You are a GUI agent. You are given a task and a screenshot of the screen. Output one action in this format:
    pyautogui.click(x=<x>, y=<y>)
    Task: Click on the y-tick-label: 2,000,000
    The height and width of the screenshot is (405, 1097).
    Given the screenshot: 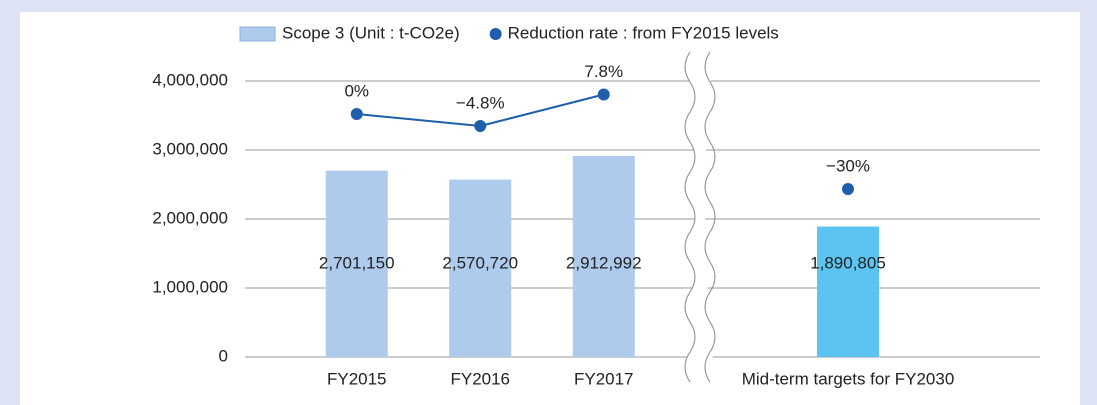 What is the action you would take?
    pyautogui.click(x=190, y=217)
    